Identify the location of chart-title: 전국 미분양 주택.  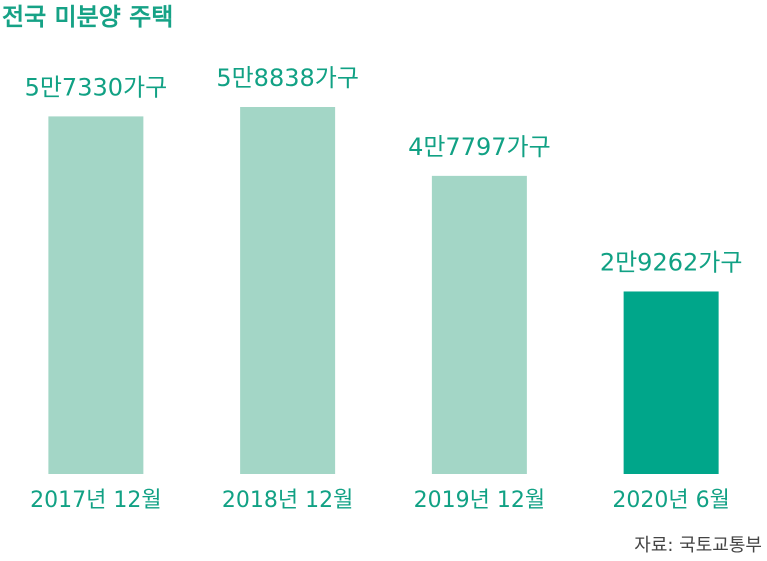
(87, 17).